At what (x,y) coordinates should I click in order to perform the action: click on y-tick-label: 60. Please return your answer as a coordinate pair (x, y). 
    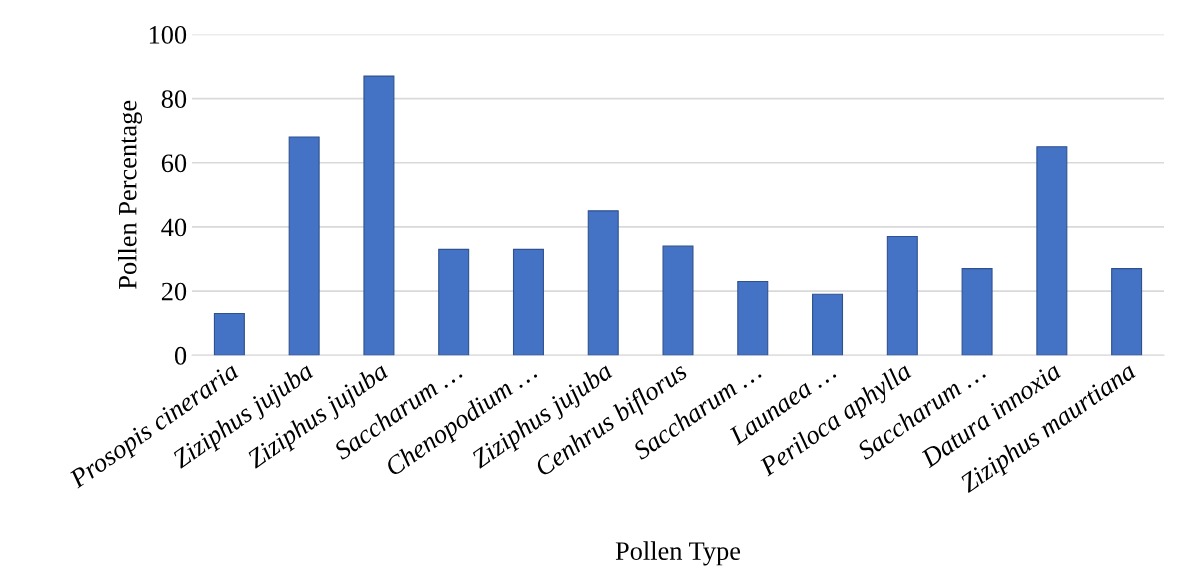
    Looking at the image, I should click on (174, 163).